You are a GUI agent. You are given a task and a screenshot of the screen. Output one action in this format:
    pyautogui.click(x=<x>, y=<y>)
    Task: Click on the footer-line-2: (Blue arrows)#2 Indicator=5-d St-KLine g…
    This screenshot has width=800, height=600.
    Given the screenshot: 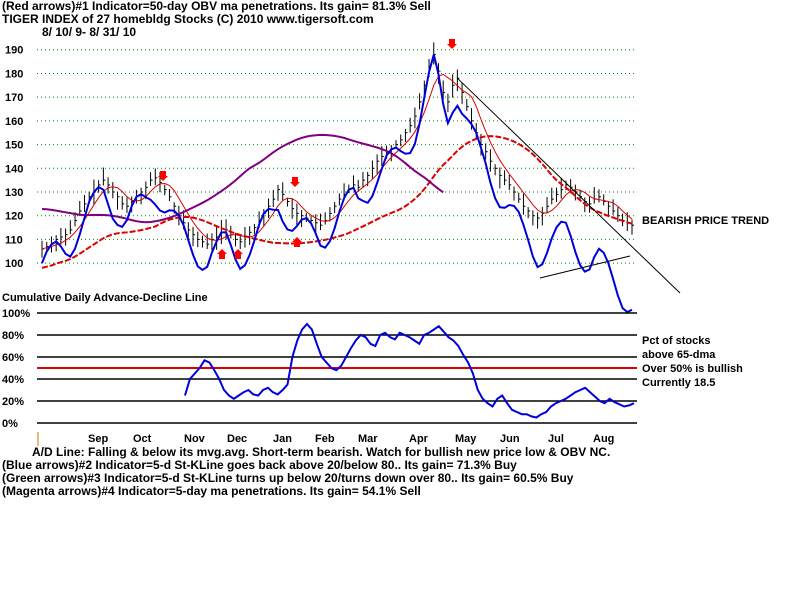 What is the action you would take?
    pyautogui.click(x=259, y=465)
    